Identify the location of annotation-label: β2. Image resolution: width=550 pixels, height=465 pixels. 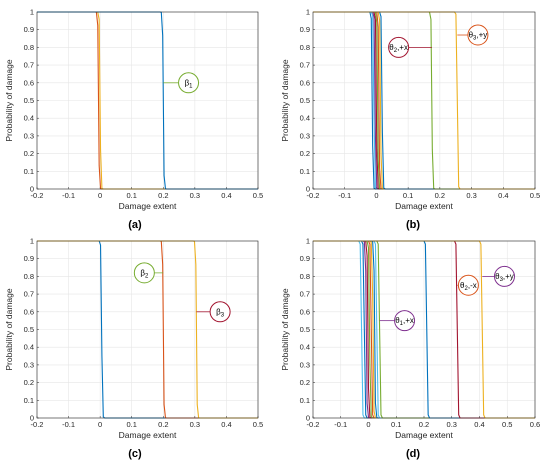
(144, 273).